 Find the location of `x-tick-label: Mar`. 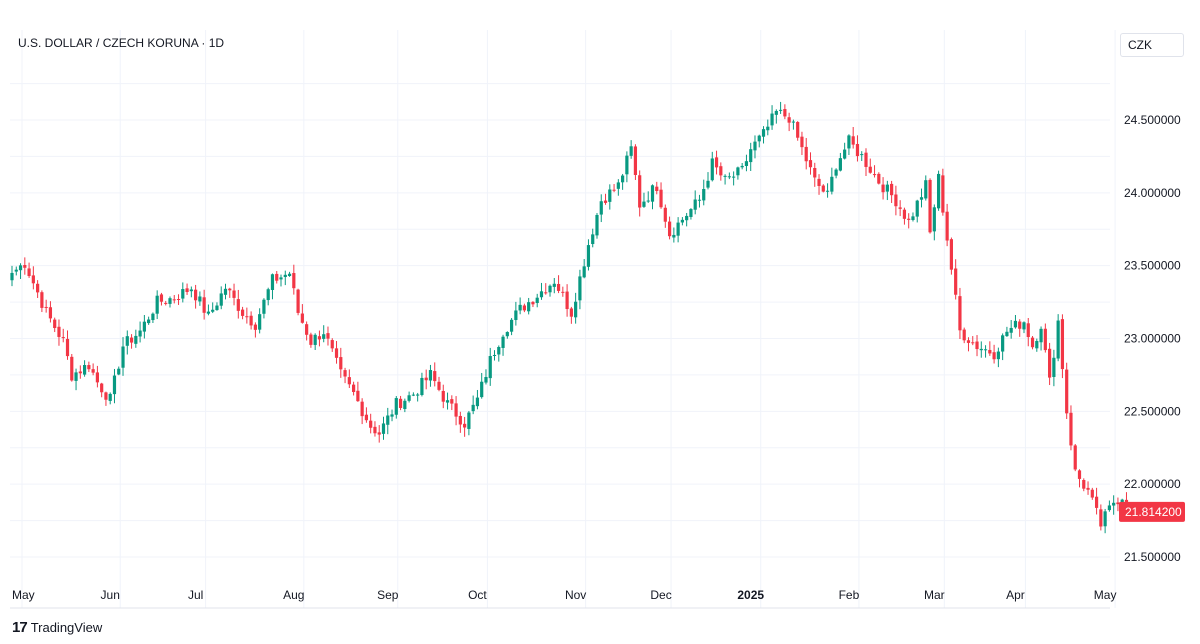

x-tick-label: Mar is located at coordinates (934, 595).